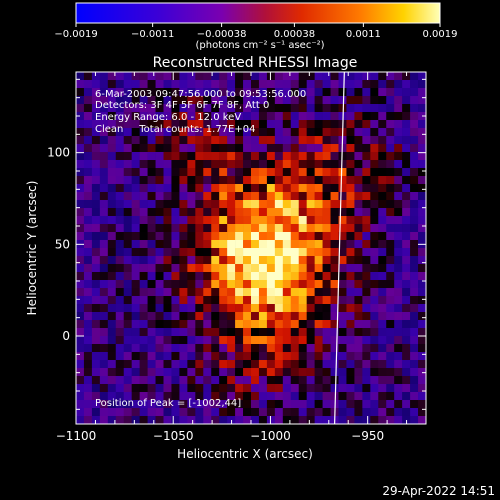 This screenshot has width=500, height=500. What do you see at coordinates (168, 117) in the screenshot?
I see `annotation-energy: Energy Range: 6.0 - 12.0 keV` at bounding box center [168, 117].